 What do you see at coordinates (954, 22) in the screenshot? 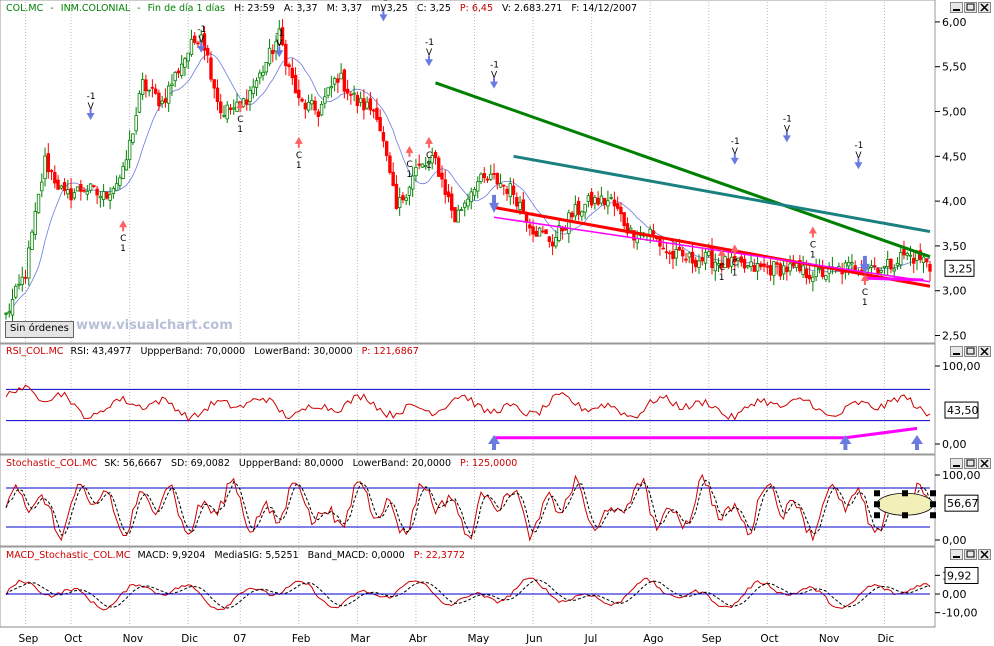
I see `price-tick-label: 6,00` at bounding box center [954, 22].